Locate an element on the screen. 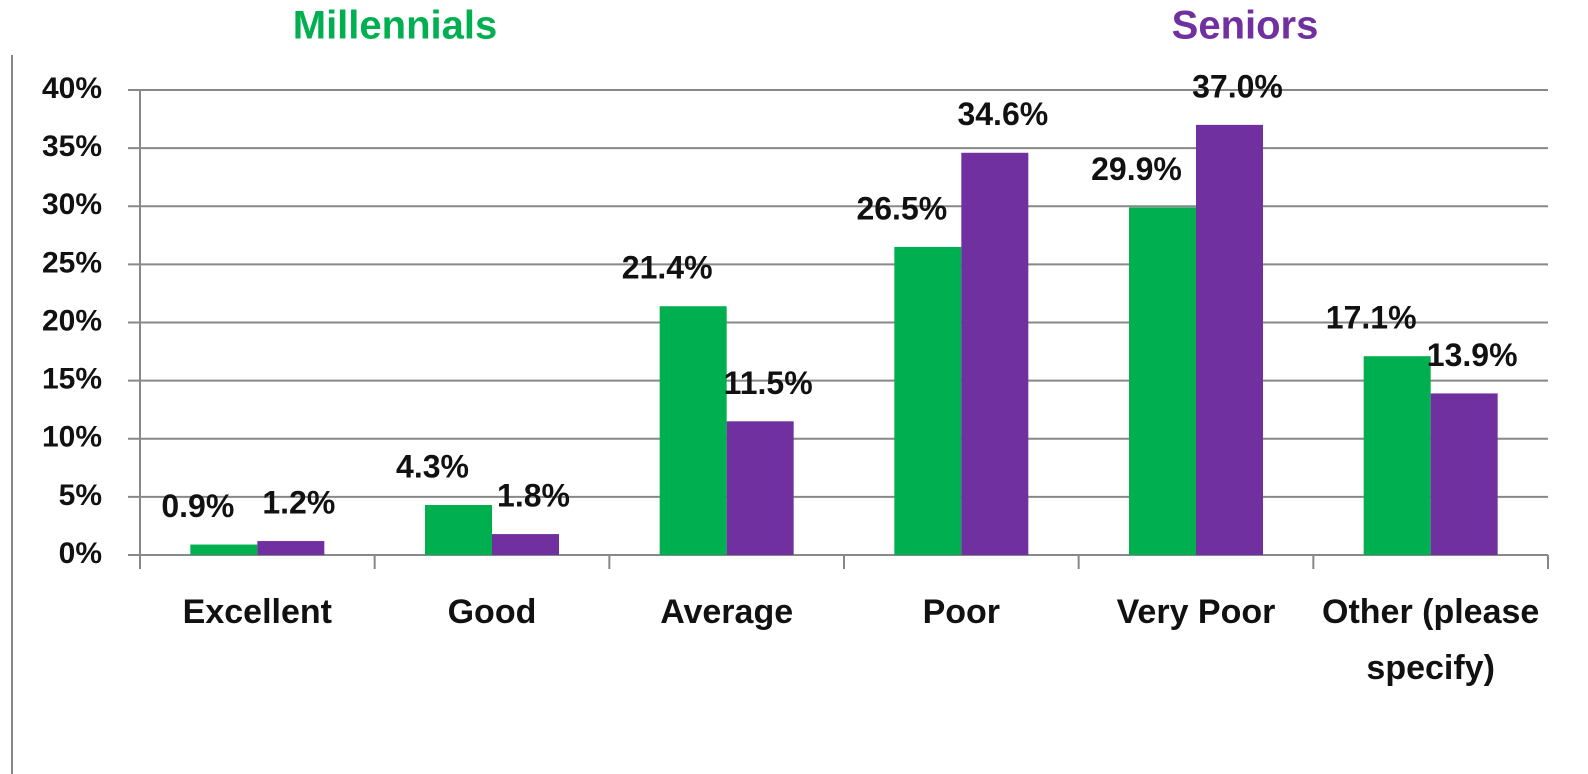 This screenshot has height=774, width=1588. y-tick-label: 35% is located at coordinates (72, 146).